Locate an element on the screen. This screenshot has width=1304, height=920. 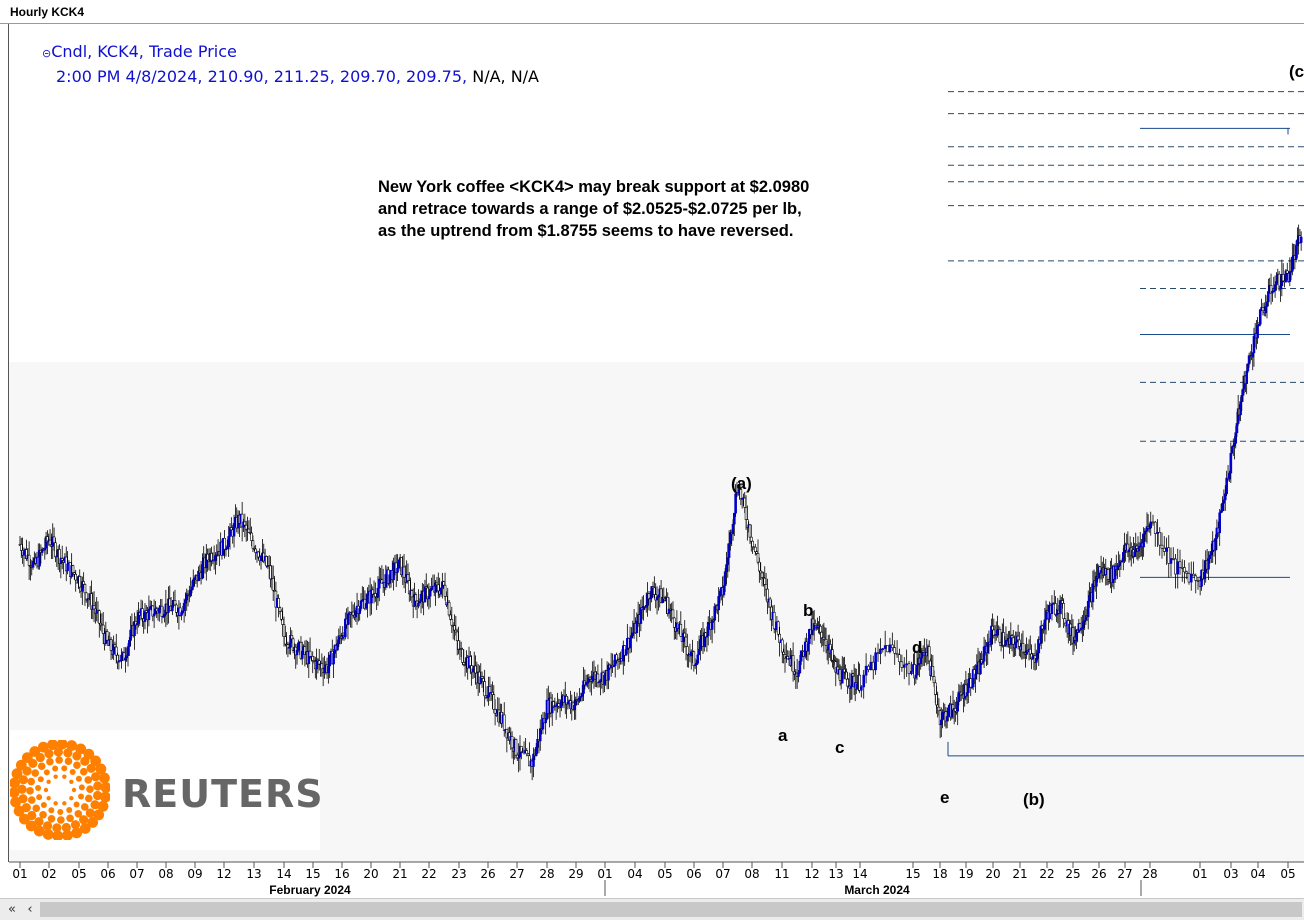
x-tick-label: 06 is located at coordinates (693, 874).